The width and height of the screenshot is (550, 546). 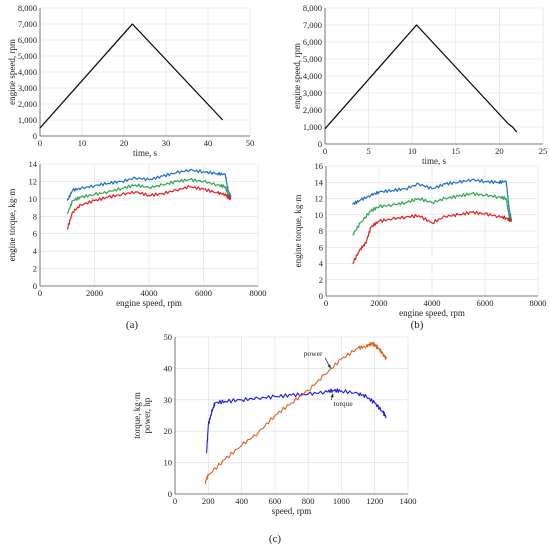 I want to click on annotation-power: power, so click(x=313, y=353).